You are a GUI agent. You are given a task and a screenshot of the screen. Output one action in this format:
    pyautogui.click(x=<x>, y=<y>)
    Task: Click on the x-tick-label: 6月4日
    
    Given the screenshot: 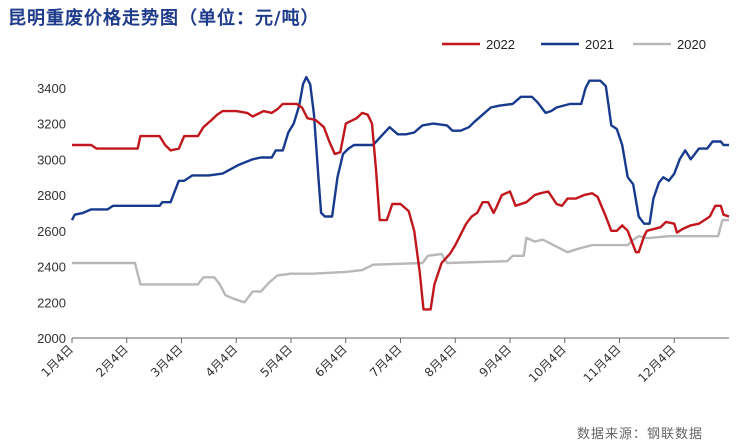 What is the action you would take?
    pyautogui.click(x=331, y=361)
    